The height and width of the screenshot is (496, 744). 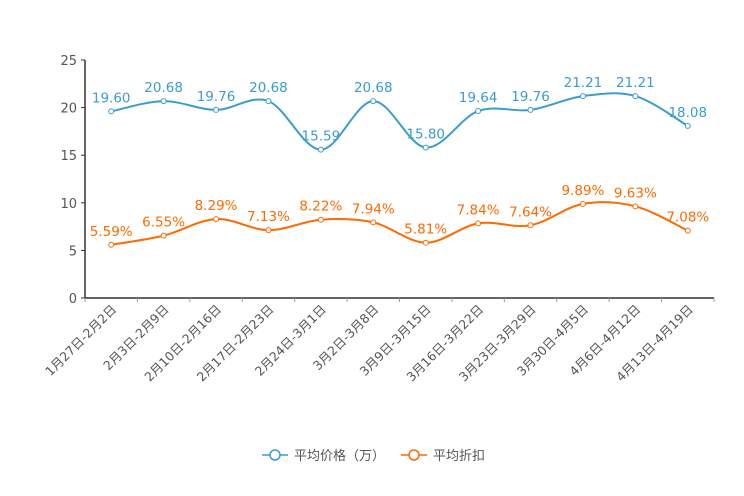 What do you see at coordinates (687, 113) in the screenshot?
I see `data-label: 18.08` at bounding box center [687, 113].